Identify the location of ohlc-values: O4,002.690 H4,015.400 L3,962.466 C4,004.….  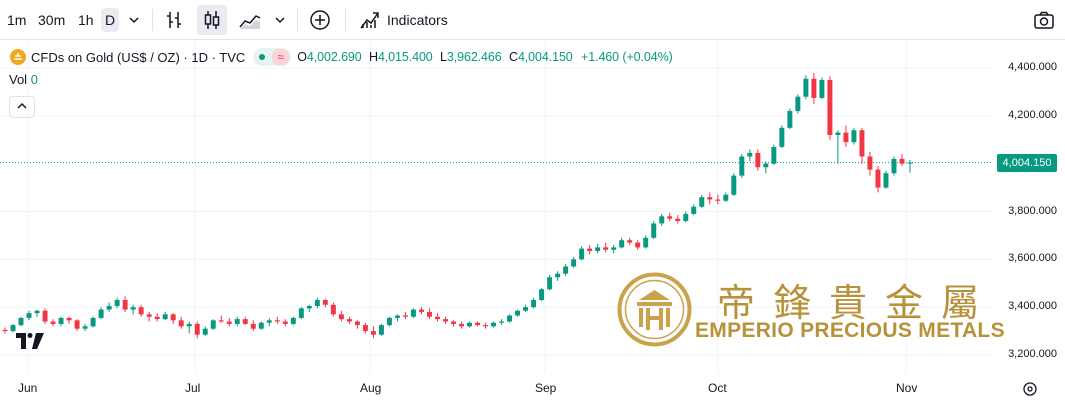
(484, 57).